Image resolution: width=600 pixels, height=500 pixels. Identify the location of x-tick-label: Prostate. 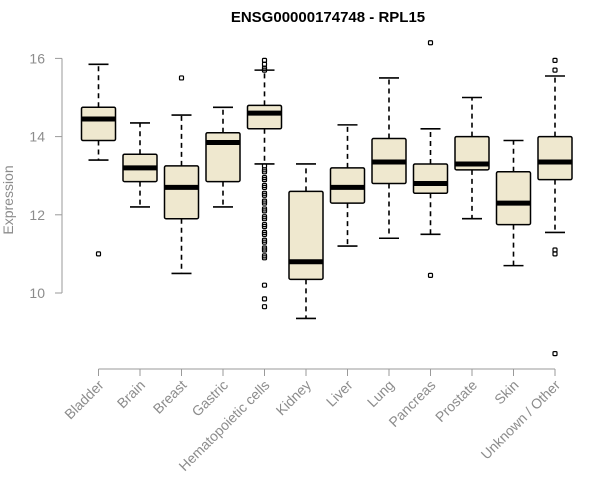
(456, 401).